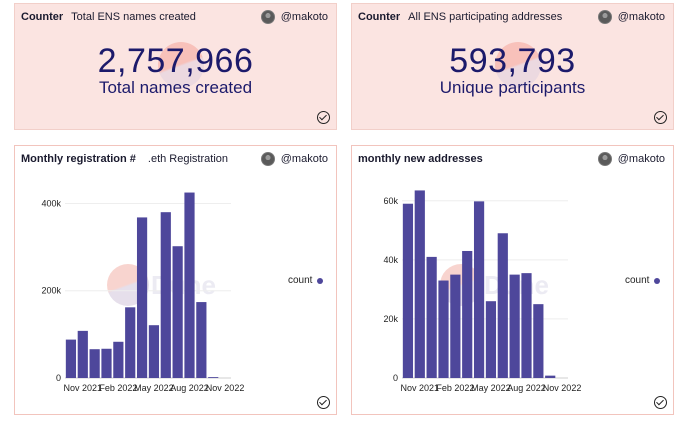  What do you see at coordinates (390, 260) in the screenshot?
I see `y-tick-label: 40k` at bounding box center [390, 260].